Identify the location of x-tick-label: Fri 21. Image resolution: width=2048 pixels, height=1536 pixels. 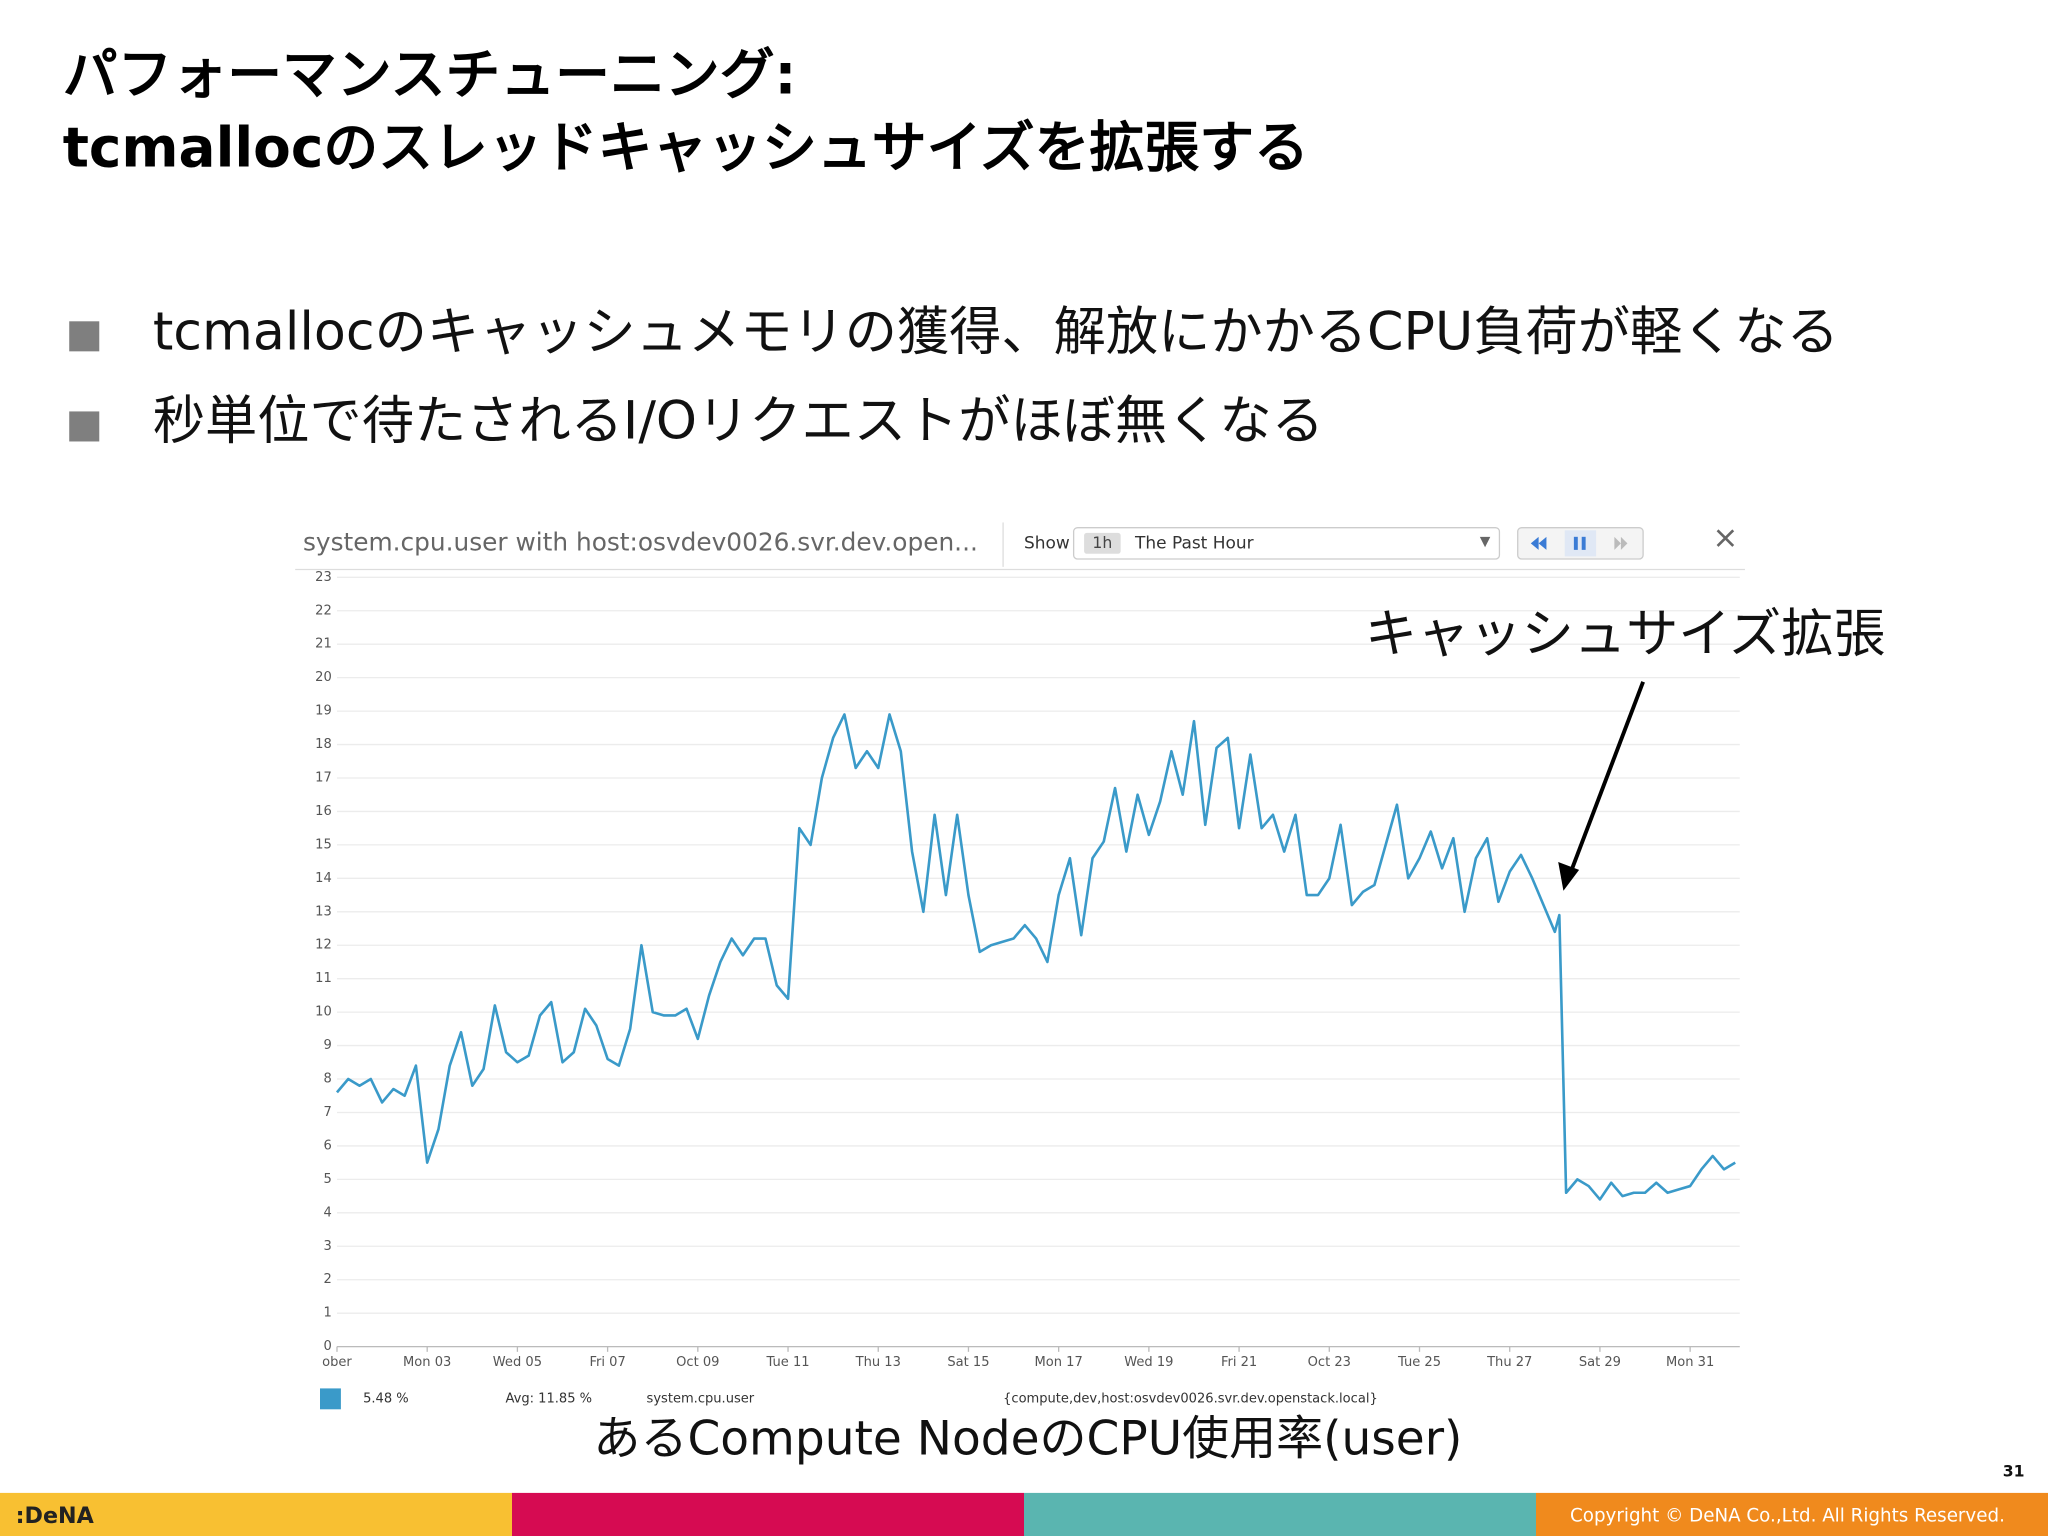
(1239, 1362).